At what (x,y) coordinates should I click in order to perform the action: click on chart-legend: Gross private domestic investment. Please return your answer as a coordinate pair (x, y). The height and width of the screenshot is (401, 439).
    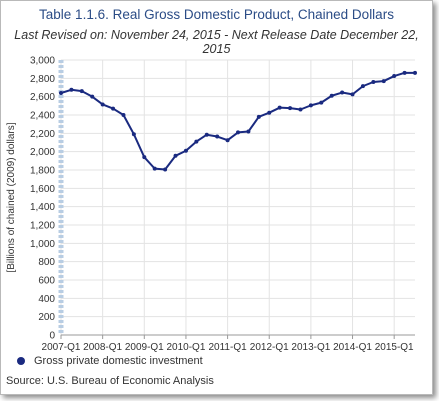
    Looking at the image, I should click on (110, 361).